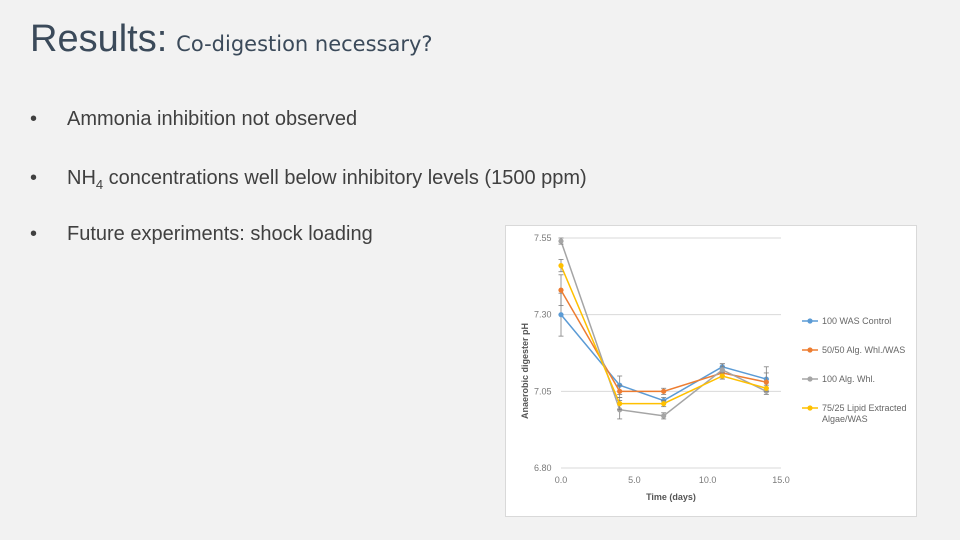  Describe the element at coordinates (561, 480) in the screenshot. I see `x-tick-label: 0.0` at that location.